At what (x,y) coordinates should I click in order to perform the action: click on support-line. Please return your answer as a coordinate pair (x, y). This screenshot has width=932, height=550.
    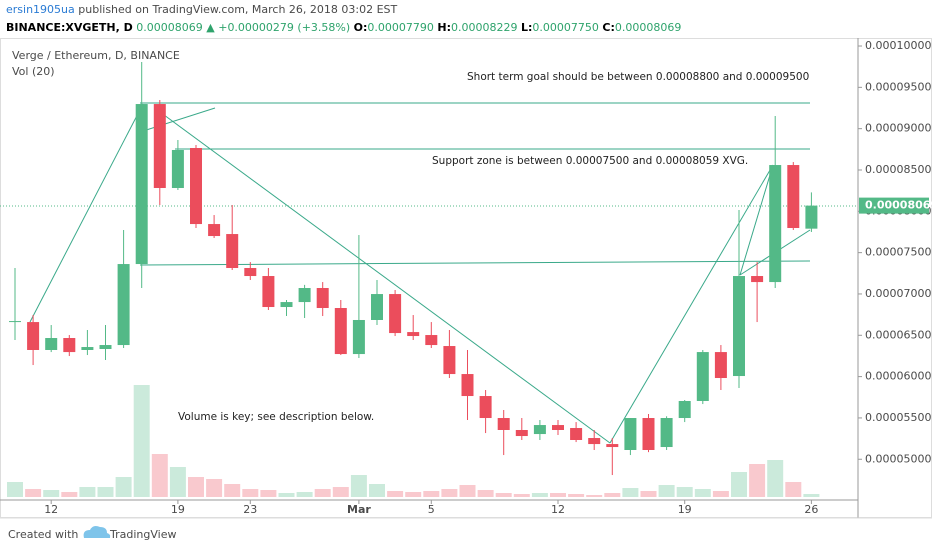
    Looking at the image, I should click on (475, 263).